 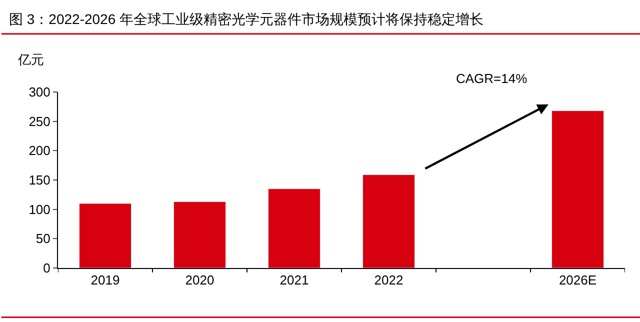 I want to click on y-axis-title: 亿元, so click(x=30, y=59).